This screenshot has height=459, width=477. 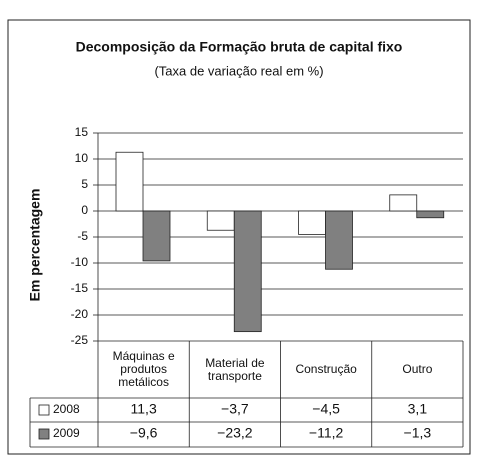 What do you see at coordinates (144, 409) in the screenshot?
I see `value-label: 11,3` at bounding box center [144, 409].